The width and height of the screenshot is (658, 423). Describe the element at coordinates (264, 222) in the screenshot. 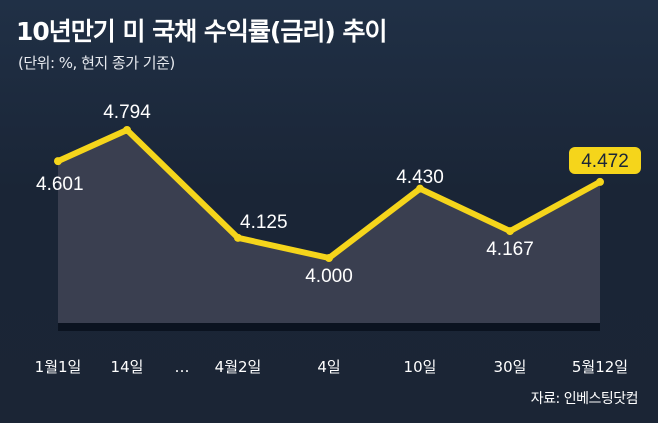

I see `value-label: 4.125` at that location.